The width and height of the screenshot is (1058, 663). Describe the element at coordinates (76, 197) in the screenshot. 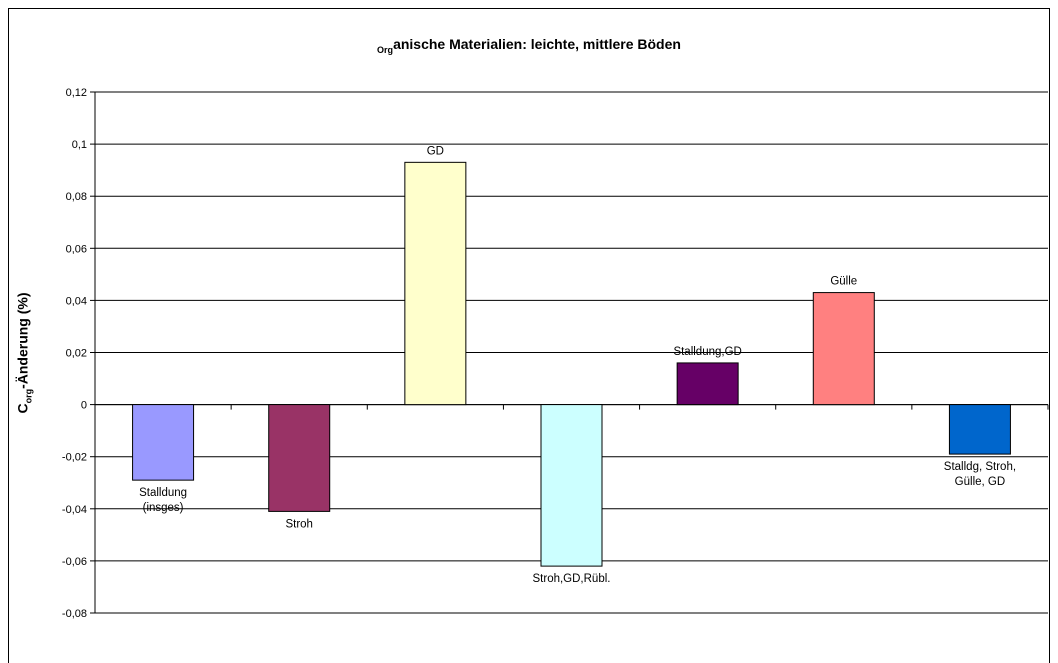

I see `y-tick-label: 0,08` at that location.